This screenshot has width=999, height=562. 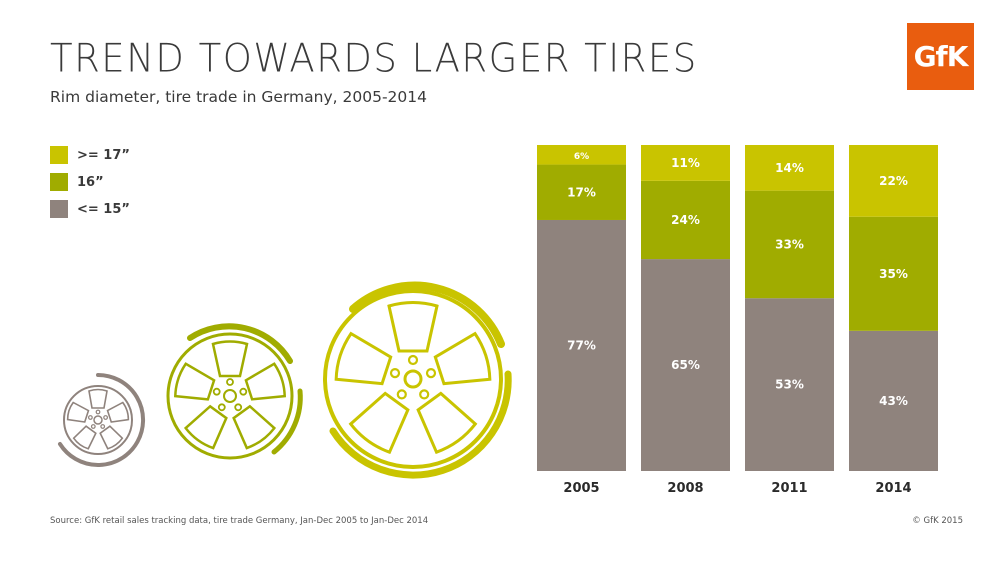 What do you see at coordinates (59, 209) in the screenshot?
I see `legend-swatch-small` at bounding box center [59, 209].